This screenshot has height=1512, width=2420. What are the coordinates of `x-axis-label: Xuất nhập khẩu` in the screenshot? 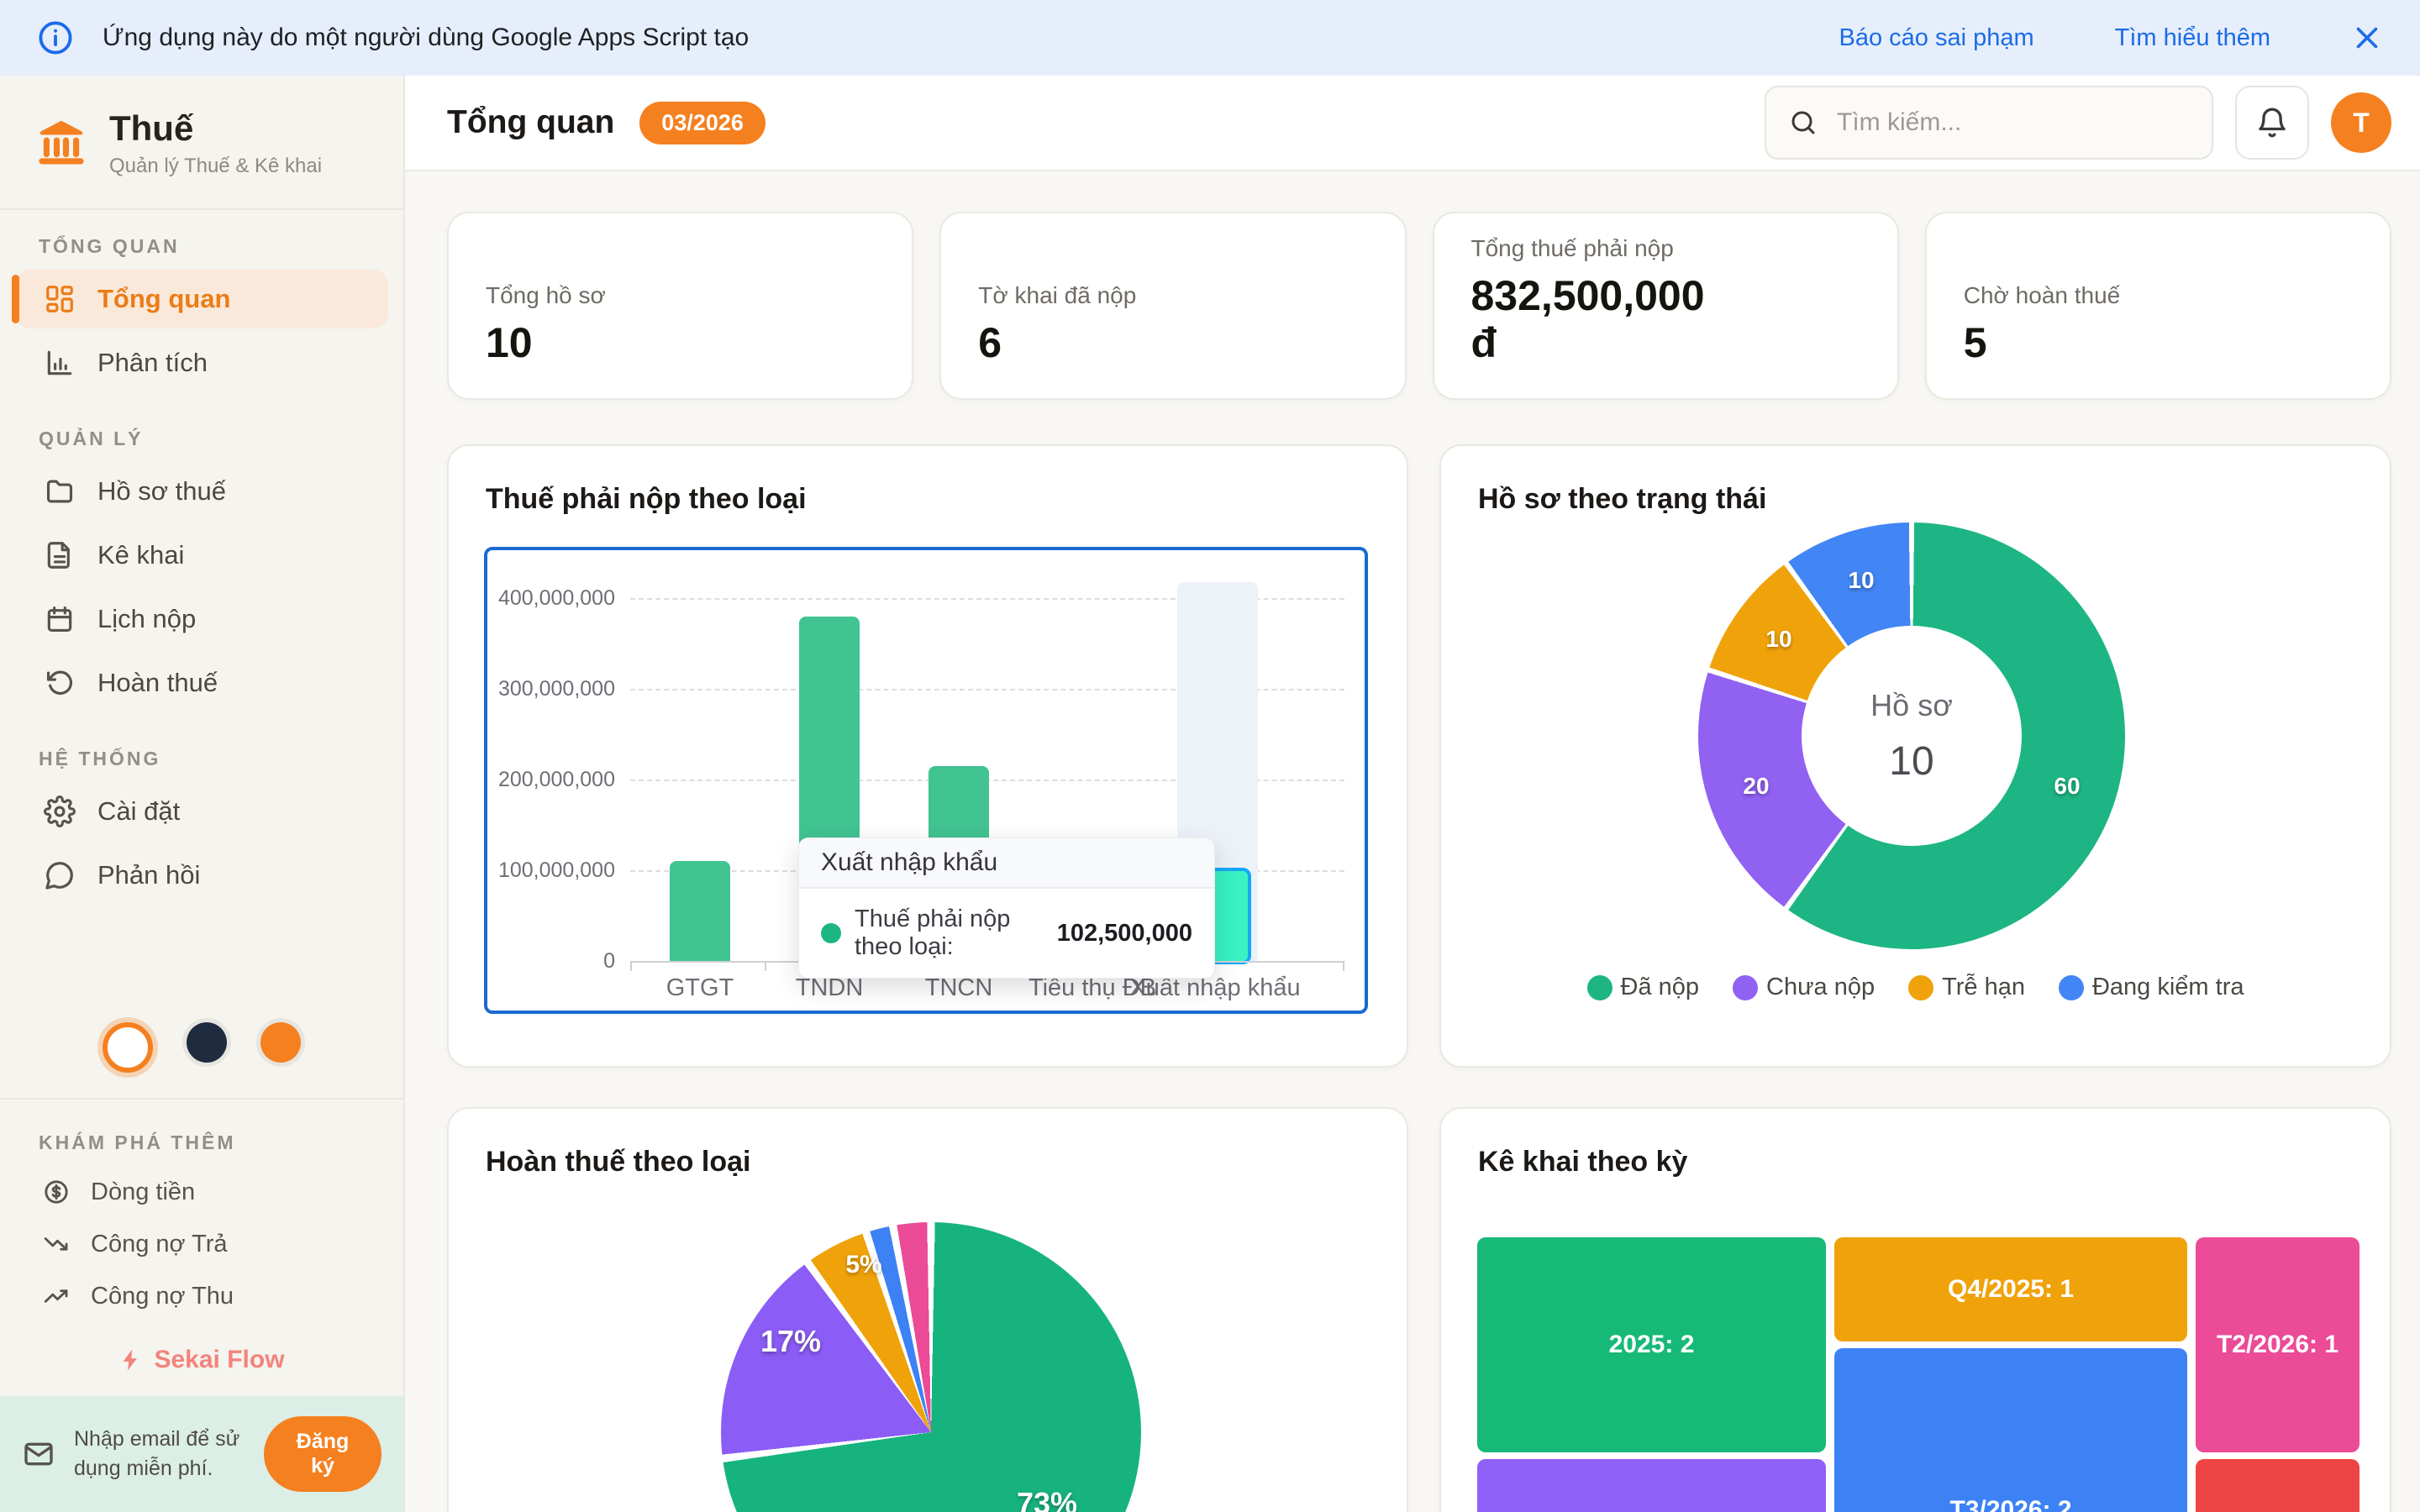 It's located at (1215, 987).